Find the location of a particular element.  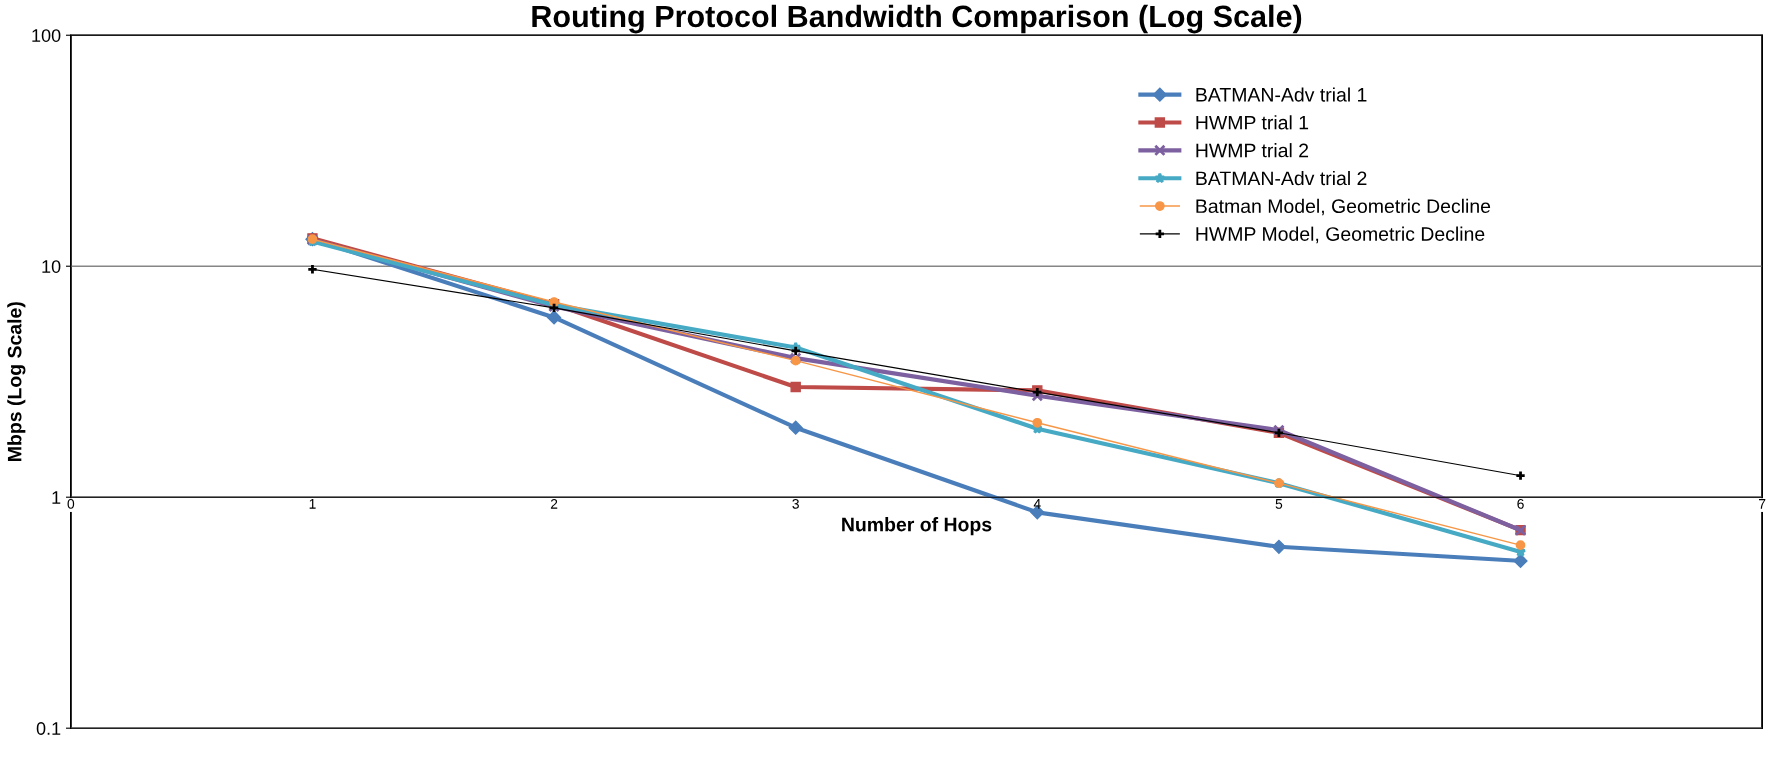

x-tick-label: 5 is located at coordinates (1279, 504).